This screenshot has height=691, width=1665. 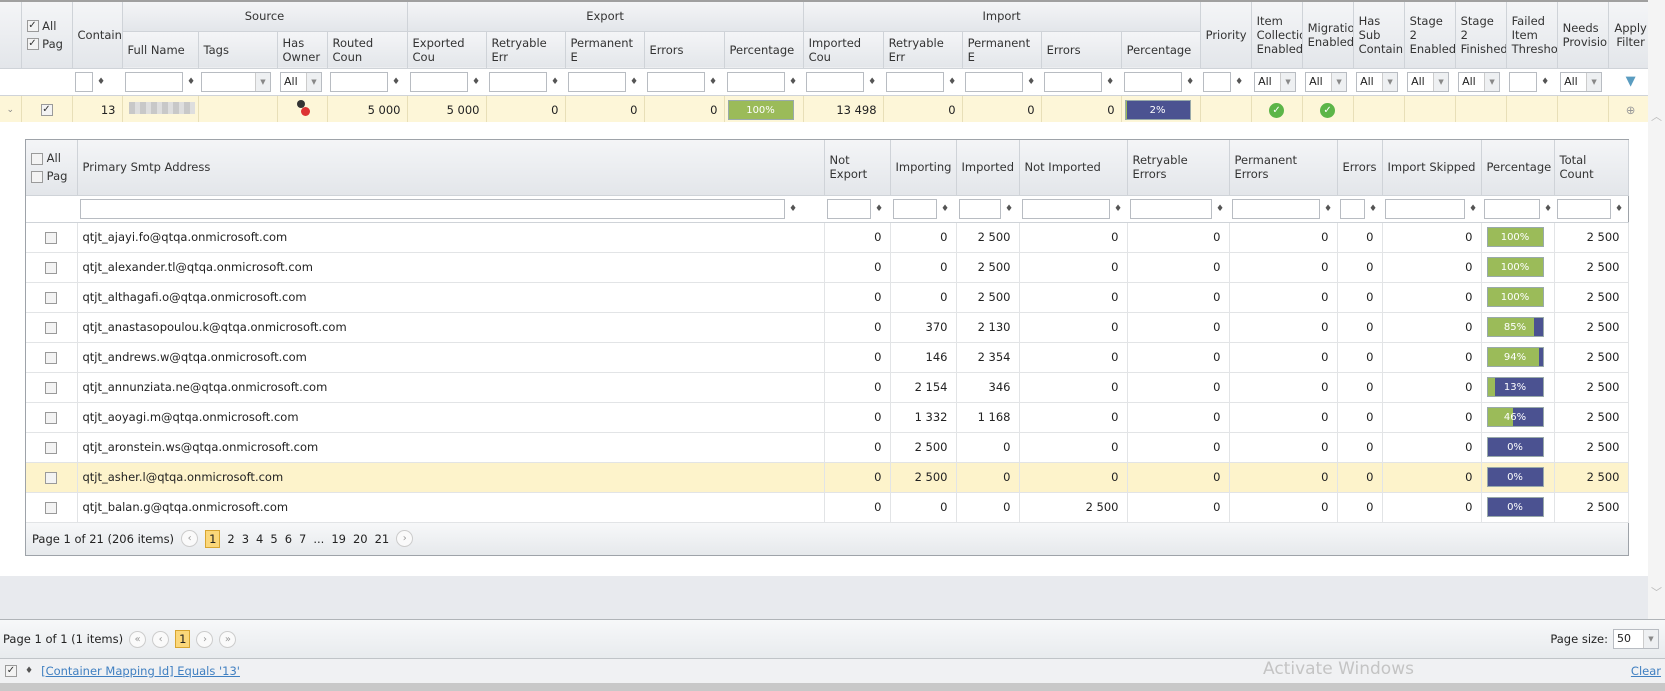 I want to click on clear-filter-link: Clear, so click(x=1645, y=671).